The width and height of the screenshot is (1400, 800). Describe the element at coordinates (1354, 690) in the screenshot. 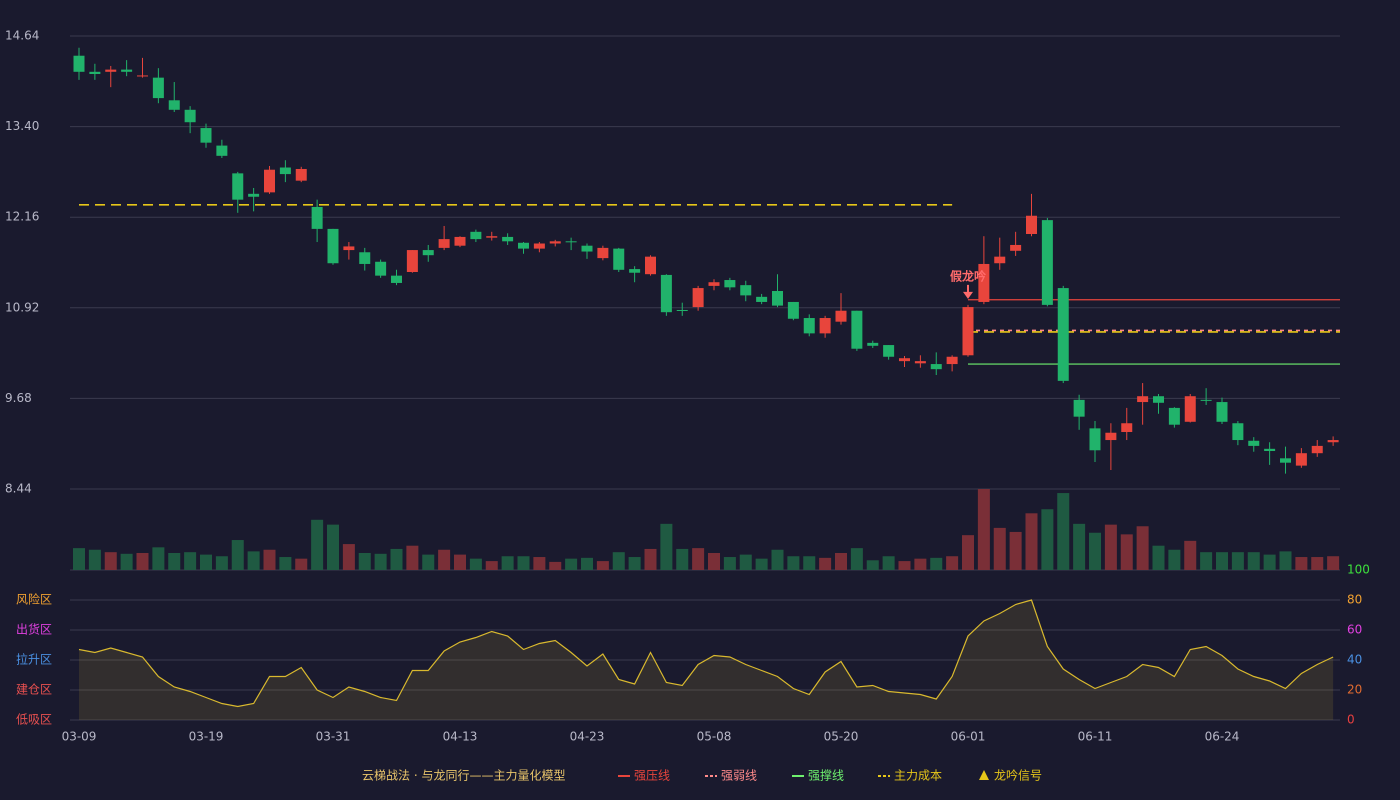

I see `indicator-tick-label: 20` at that location.